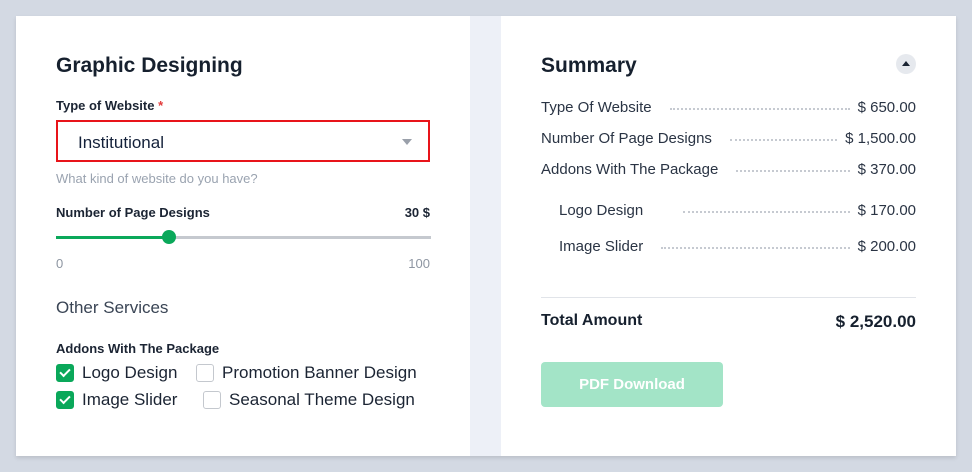 The height and width of the screenshot is (472, 972). What do you see at coordinates (322, 399) in the screenshot?
I see `checkbox-label: Seasonal Theme Design` at bounding box center [322, 399].